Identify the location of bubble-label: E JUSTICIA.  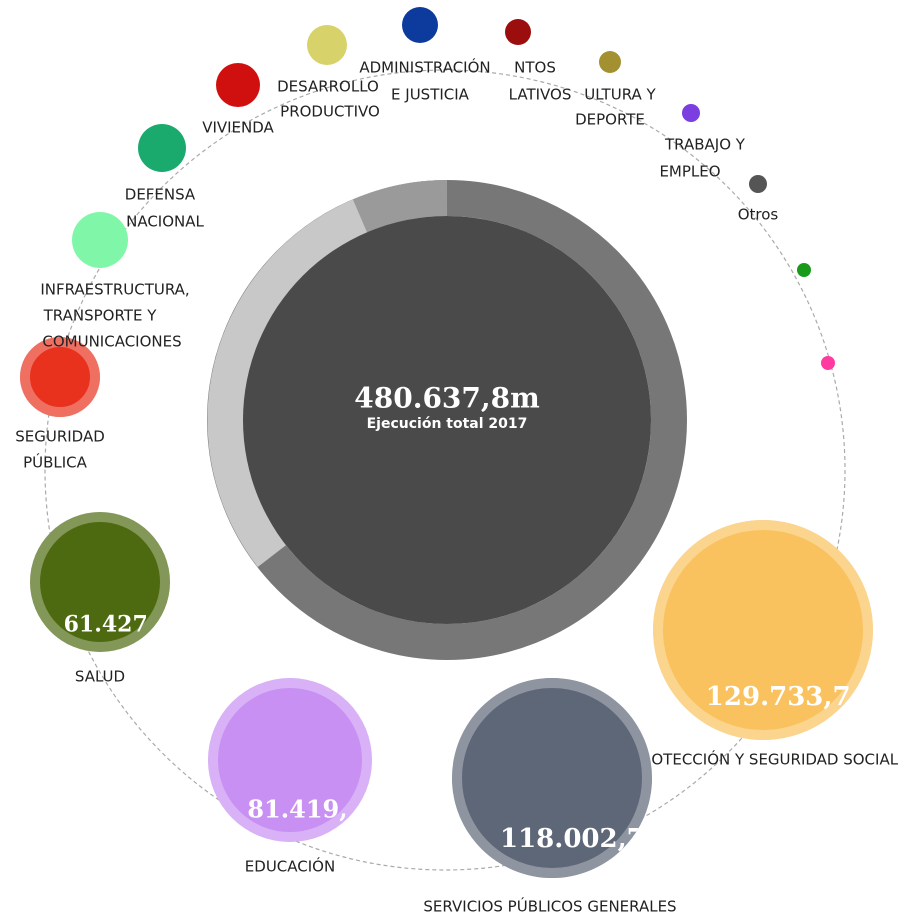
(430, 95).